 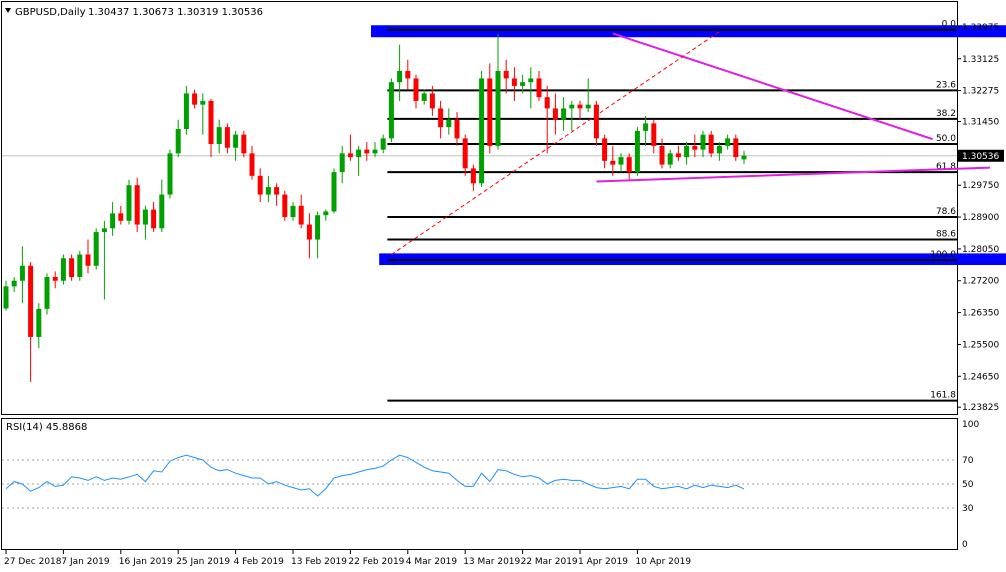 I want to click on price-tick-label: 1.29750, so click(x=980, y=186).